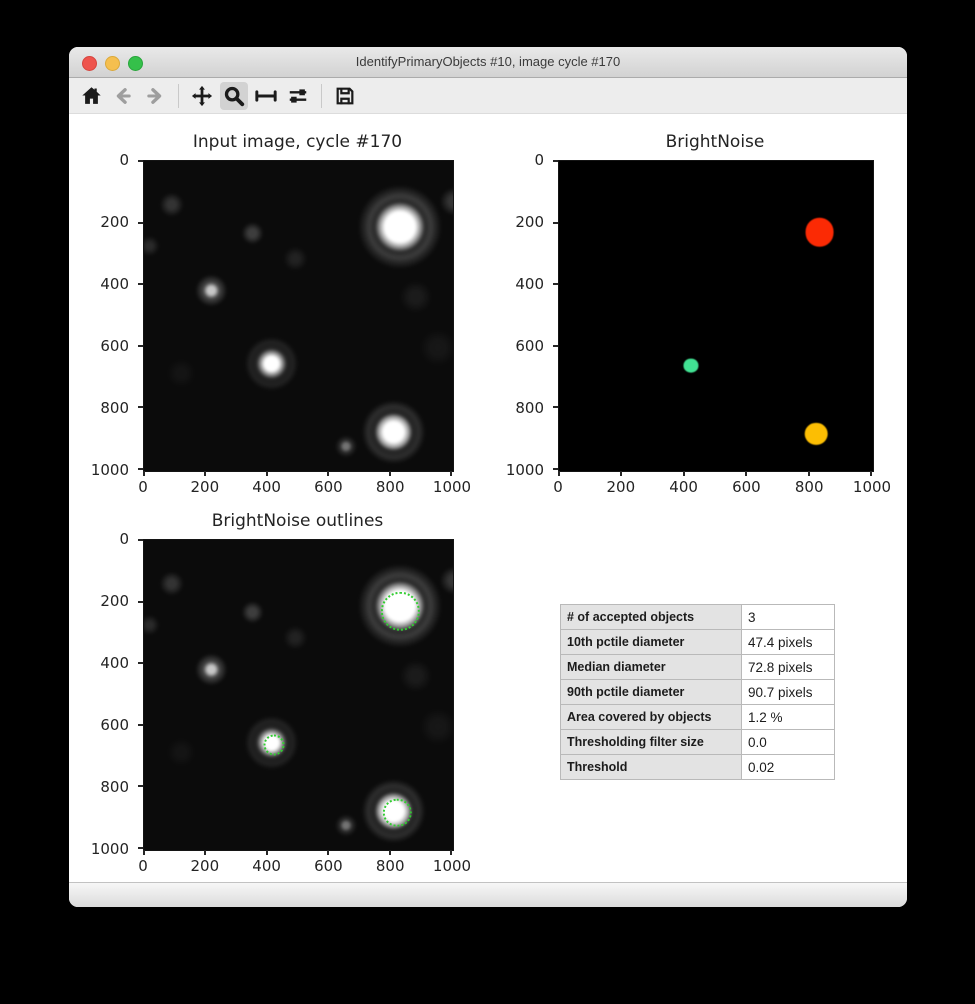 The height and width of the screenshot is (1004, 975). Describe the element at coordinates (788, 642) in the screenshot. I see `stat-value: 47.4 pixels` at that location.